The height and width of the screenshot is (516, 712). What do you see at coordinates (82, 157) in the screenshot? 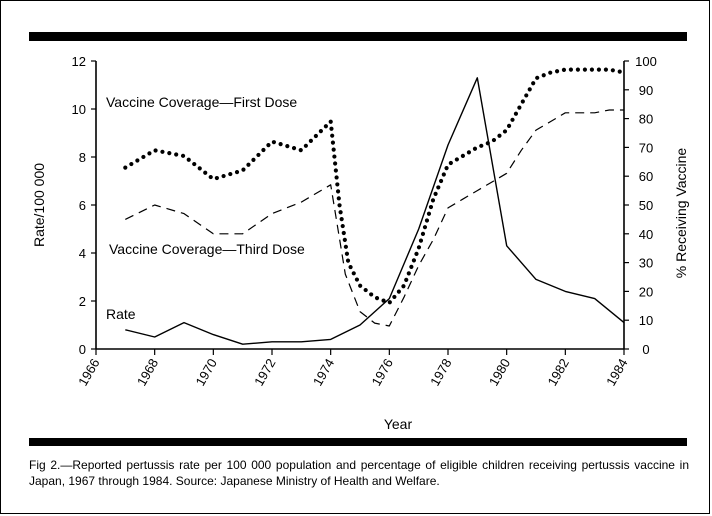
I see `left-tick-label: 8` at bounding box center [82, 157].